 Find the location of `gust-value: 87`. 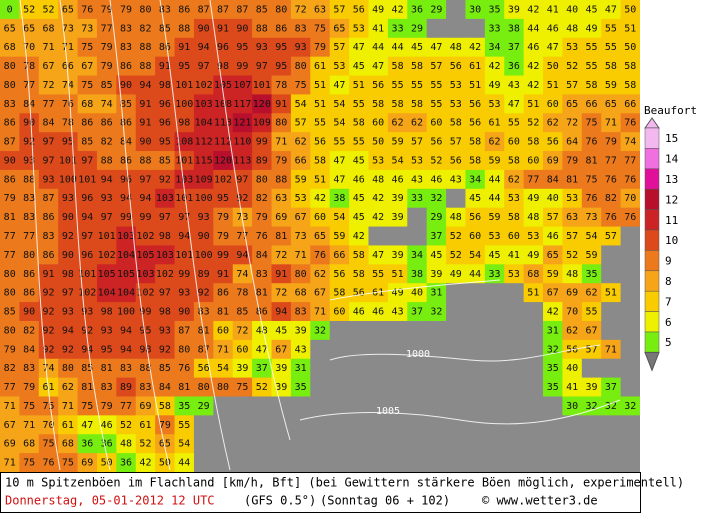

gust-value: 87 is located at coordinates (204, 349).